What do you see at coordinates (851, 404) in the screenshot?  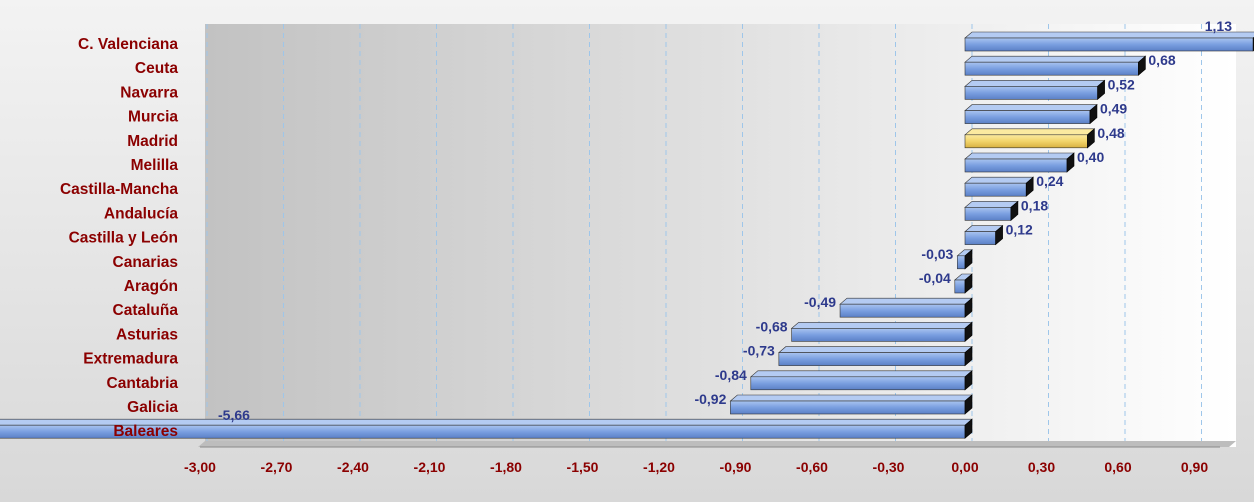 I see `bar-galicia` at bounding box center [851, 404].